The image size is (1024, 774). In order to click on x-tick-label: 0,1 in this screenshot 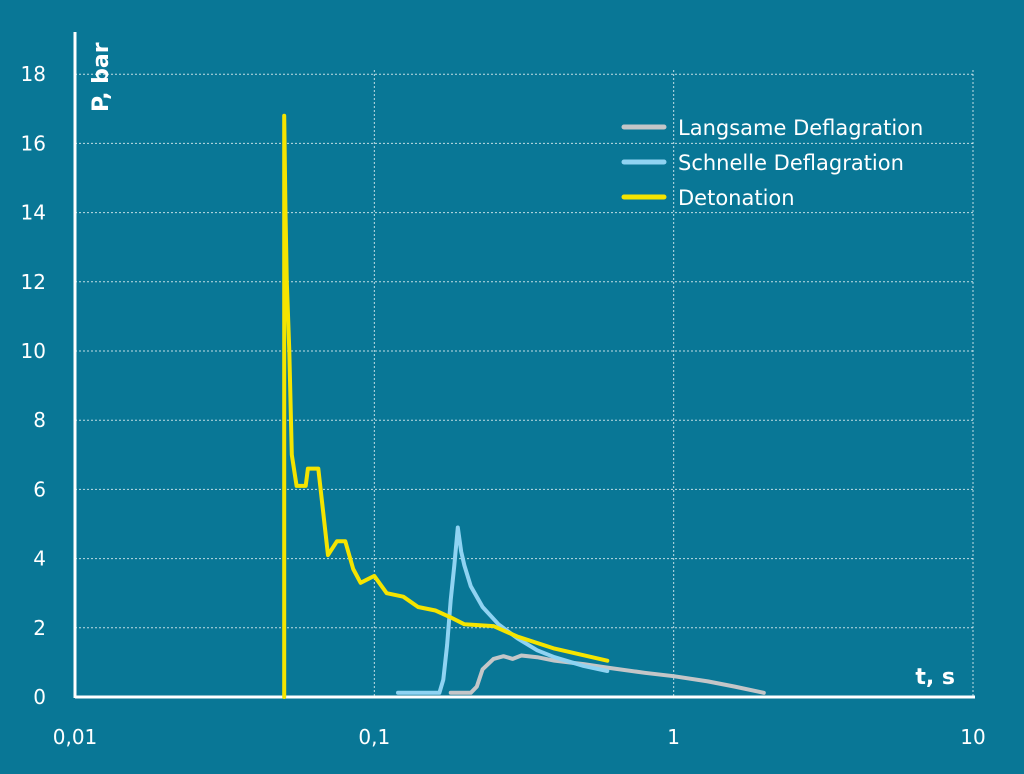, I will do `click(374, 737)`.